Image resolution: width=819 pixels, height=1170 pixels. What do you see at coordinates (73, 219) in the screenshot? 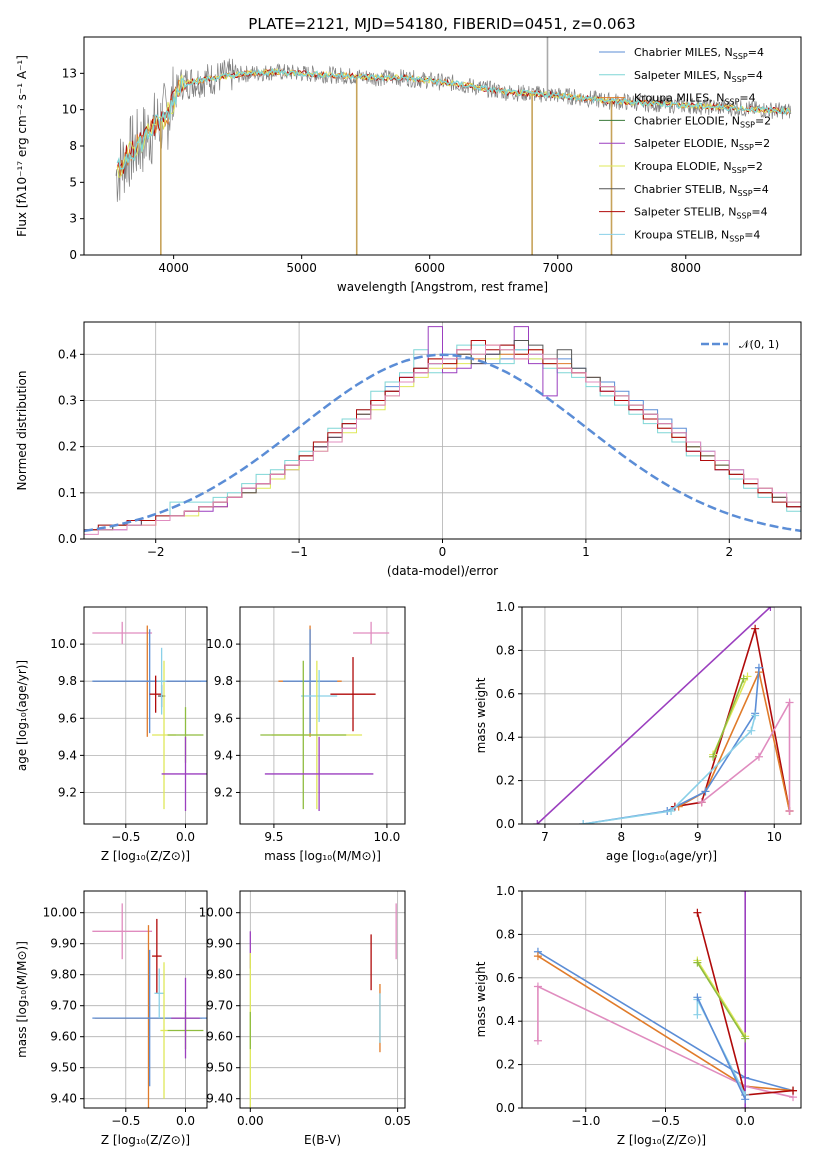
I see `y-tick-label: 3` at bounding box center [73, 219].